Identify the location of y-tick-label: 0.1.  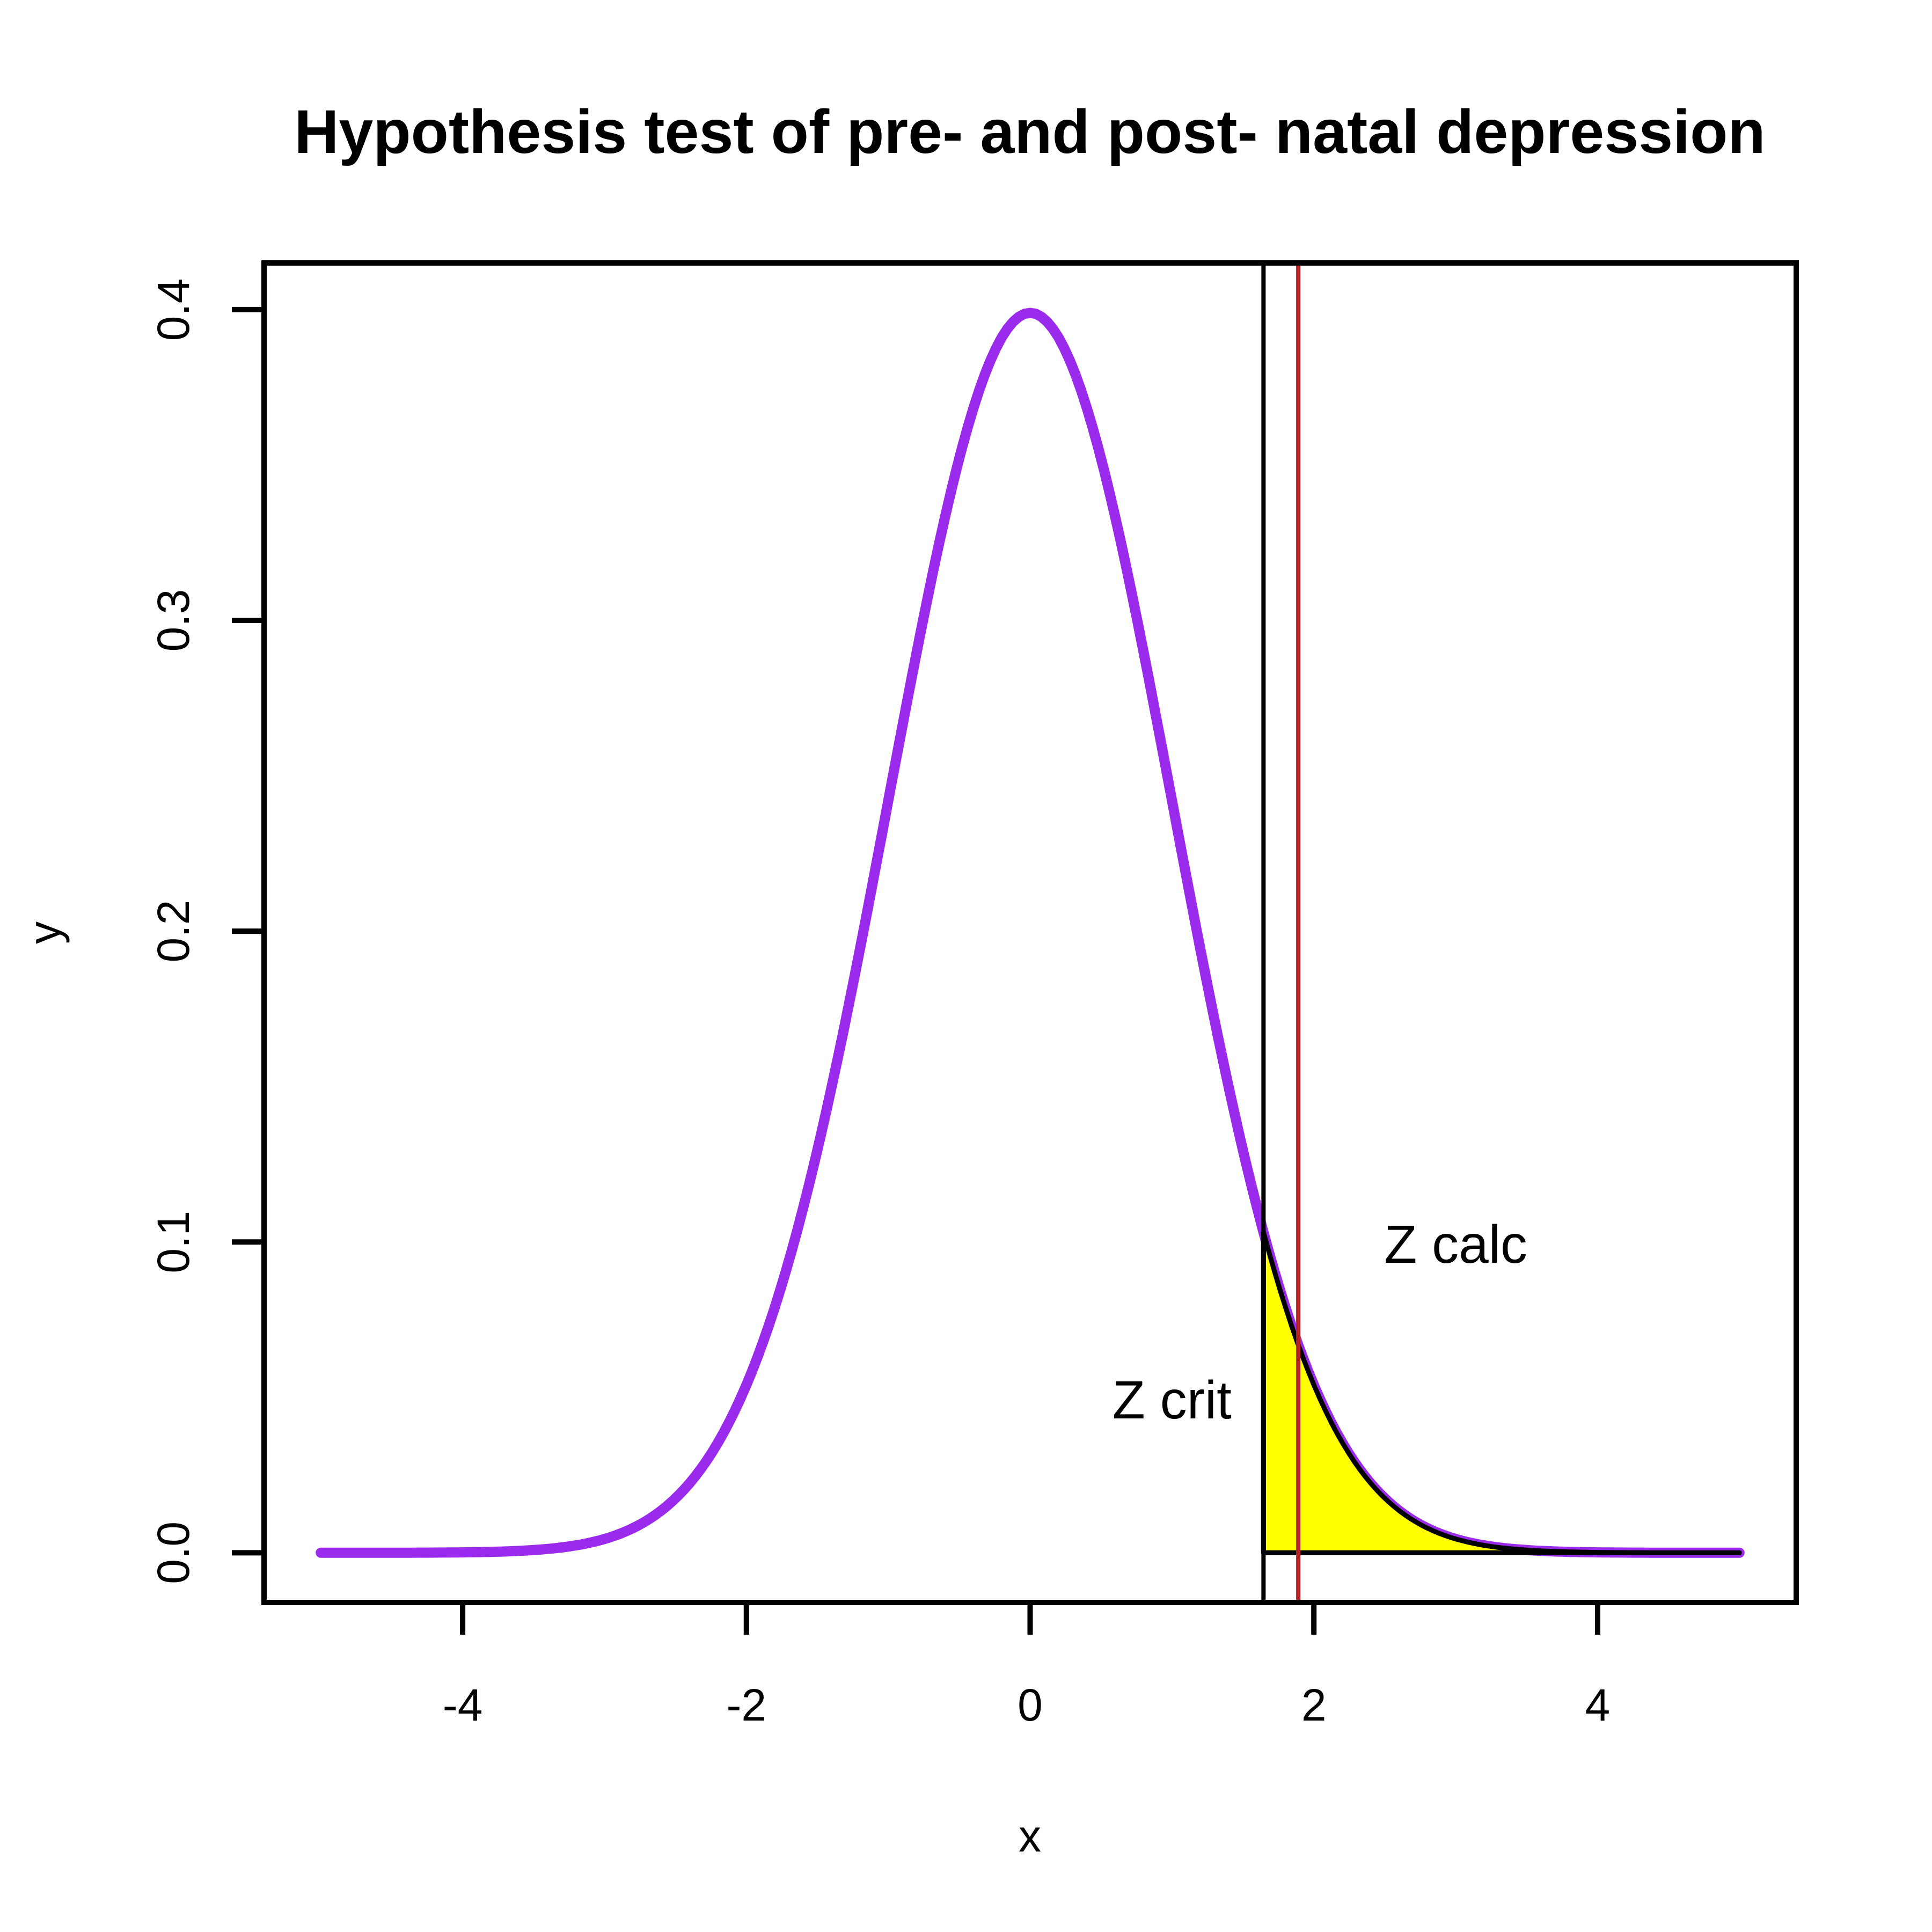
(173, 1242).